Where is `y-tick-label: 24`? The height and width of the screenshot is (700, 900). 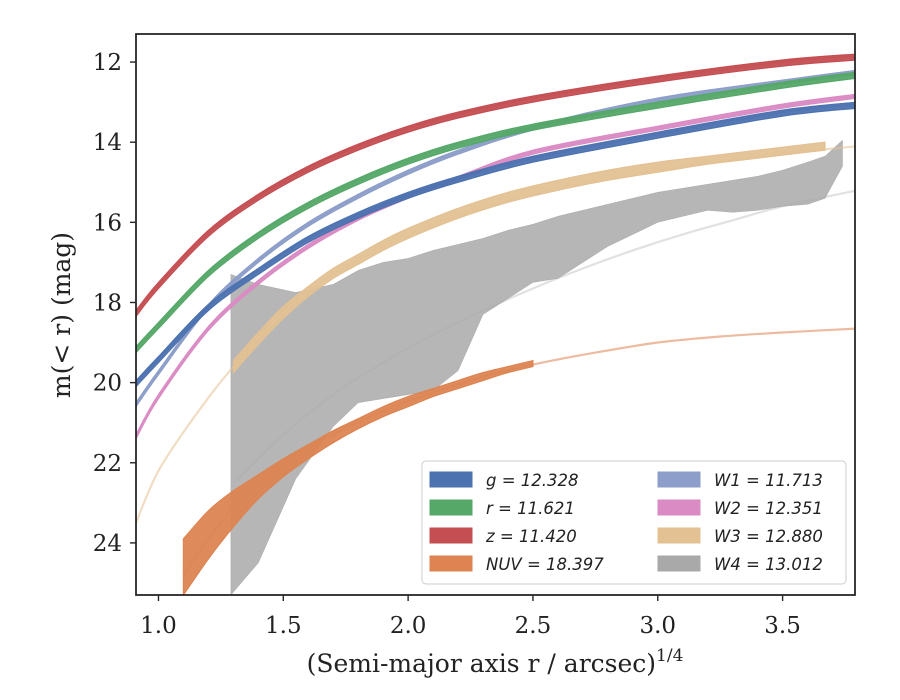
y-tick-label: 24 is located at coordinates (107, 544).